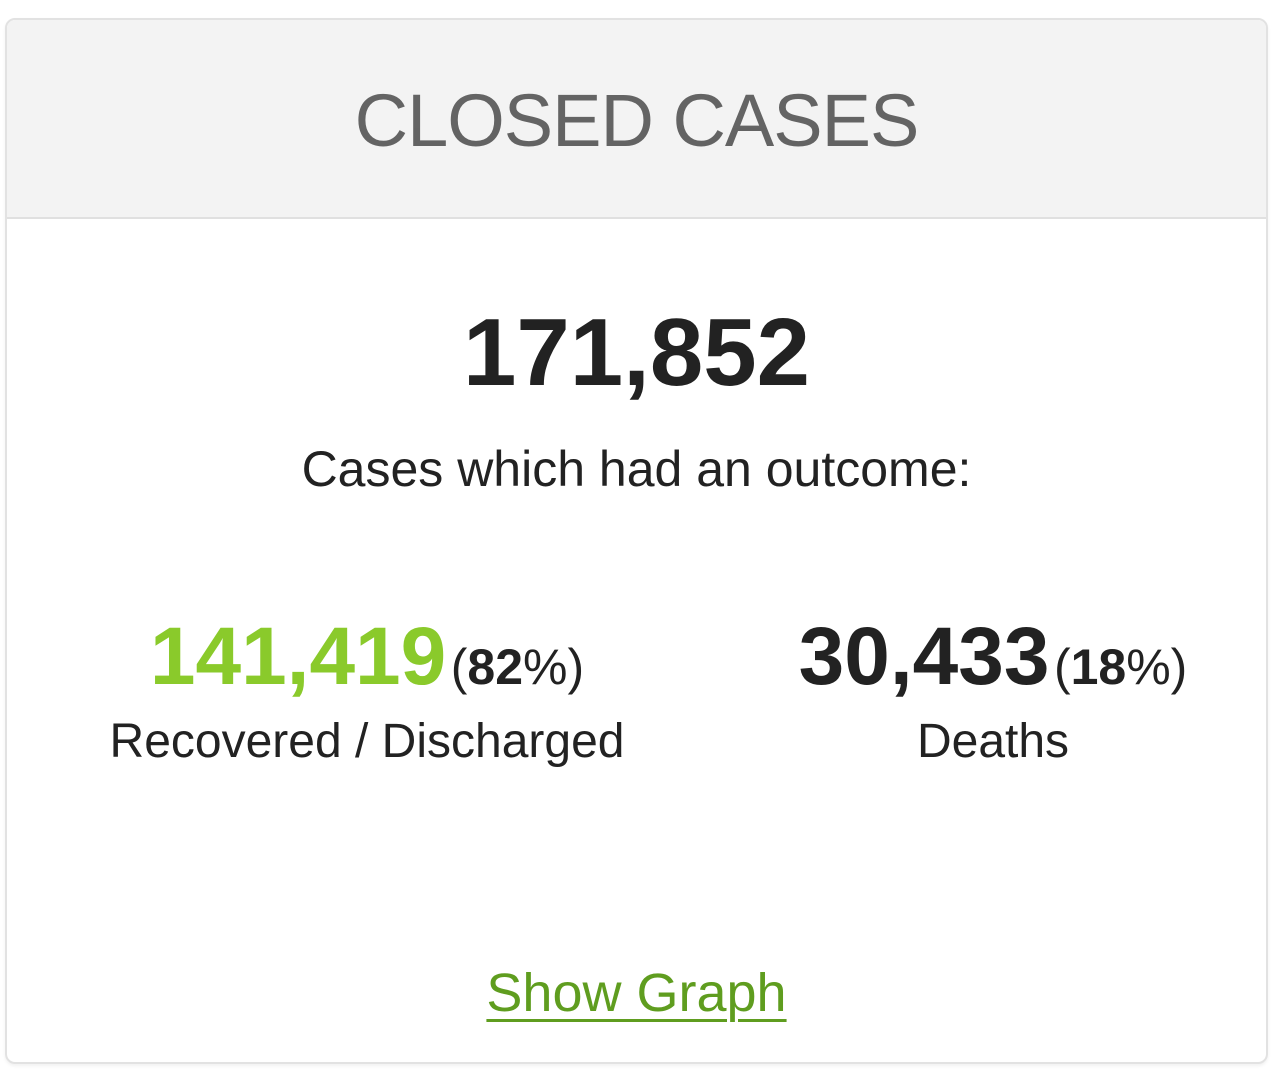 Image resolution: width=1280 pixels, height=1077 pixels. I want to click on card-title: CLOSED CASES, so click(637, 120).